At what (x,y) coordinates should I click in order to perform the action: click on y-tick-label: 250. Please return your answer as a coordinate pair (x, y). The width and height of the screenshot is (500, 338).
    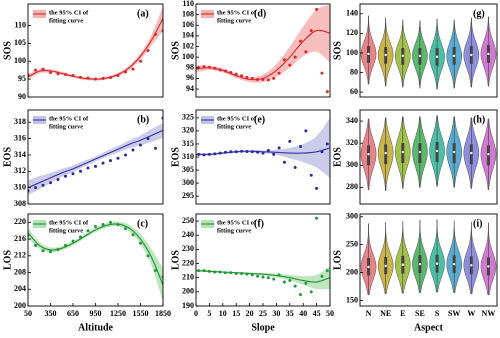
    Looking at the image, I should click on (352, 243).